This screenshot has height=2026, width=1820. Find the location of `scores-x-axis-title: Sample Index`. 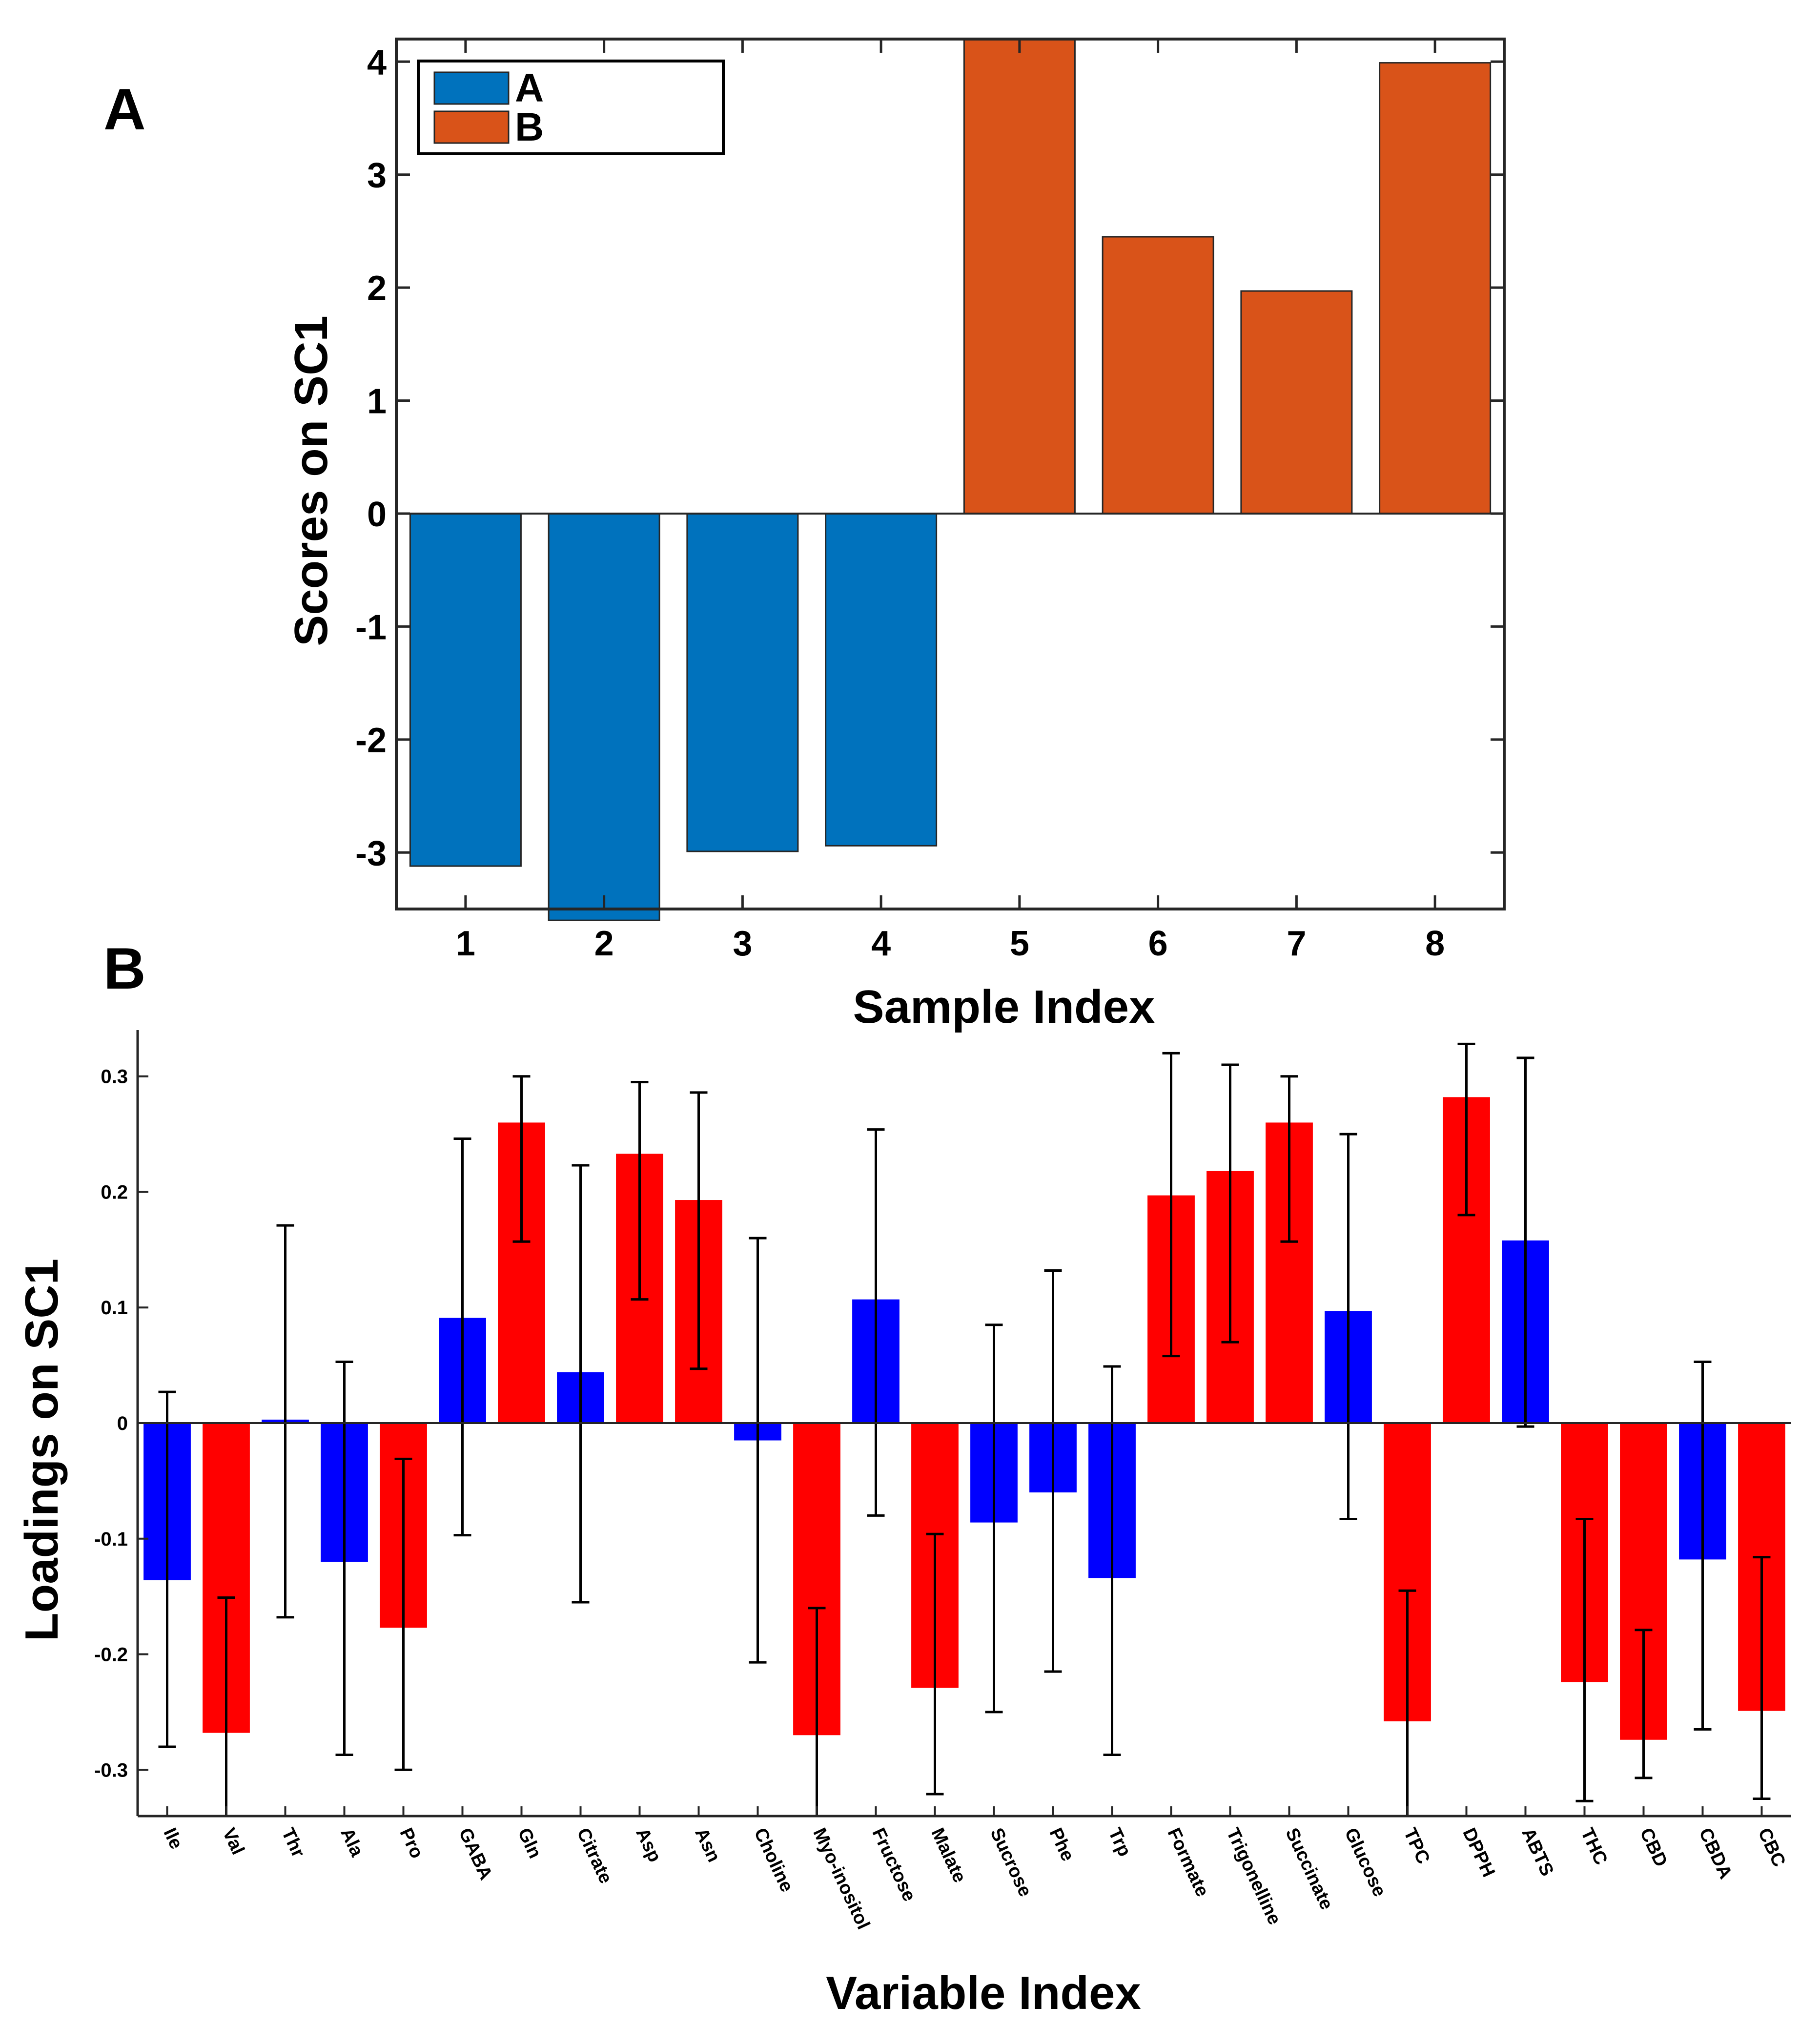

scores-x-axis-title: Sample Index is located at coordinates (1004, 1007).